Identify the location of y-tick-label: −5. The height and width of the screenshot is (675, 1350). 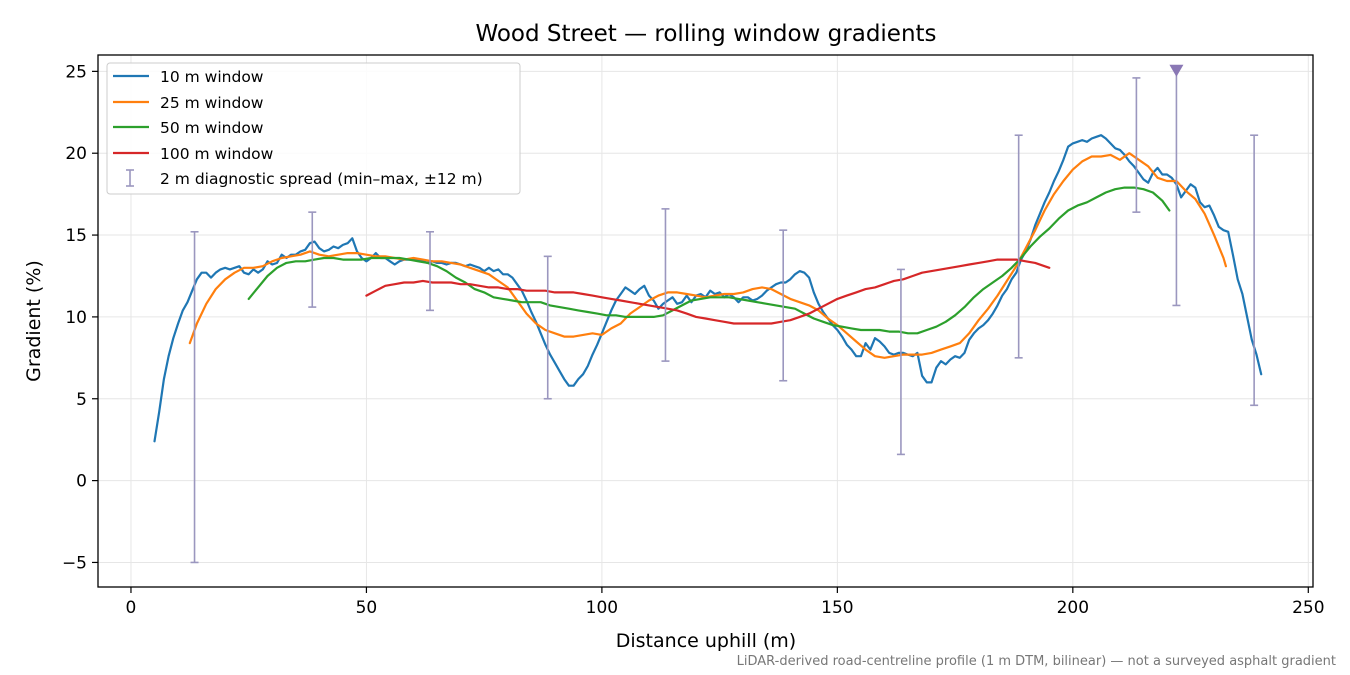
(74, 563).